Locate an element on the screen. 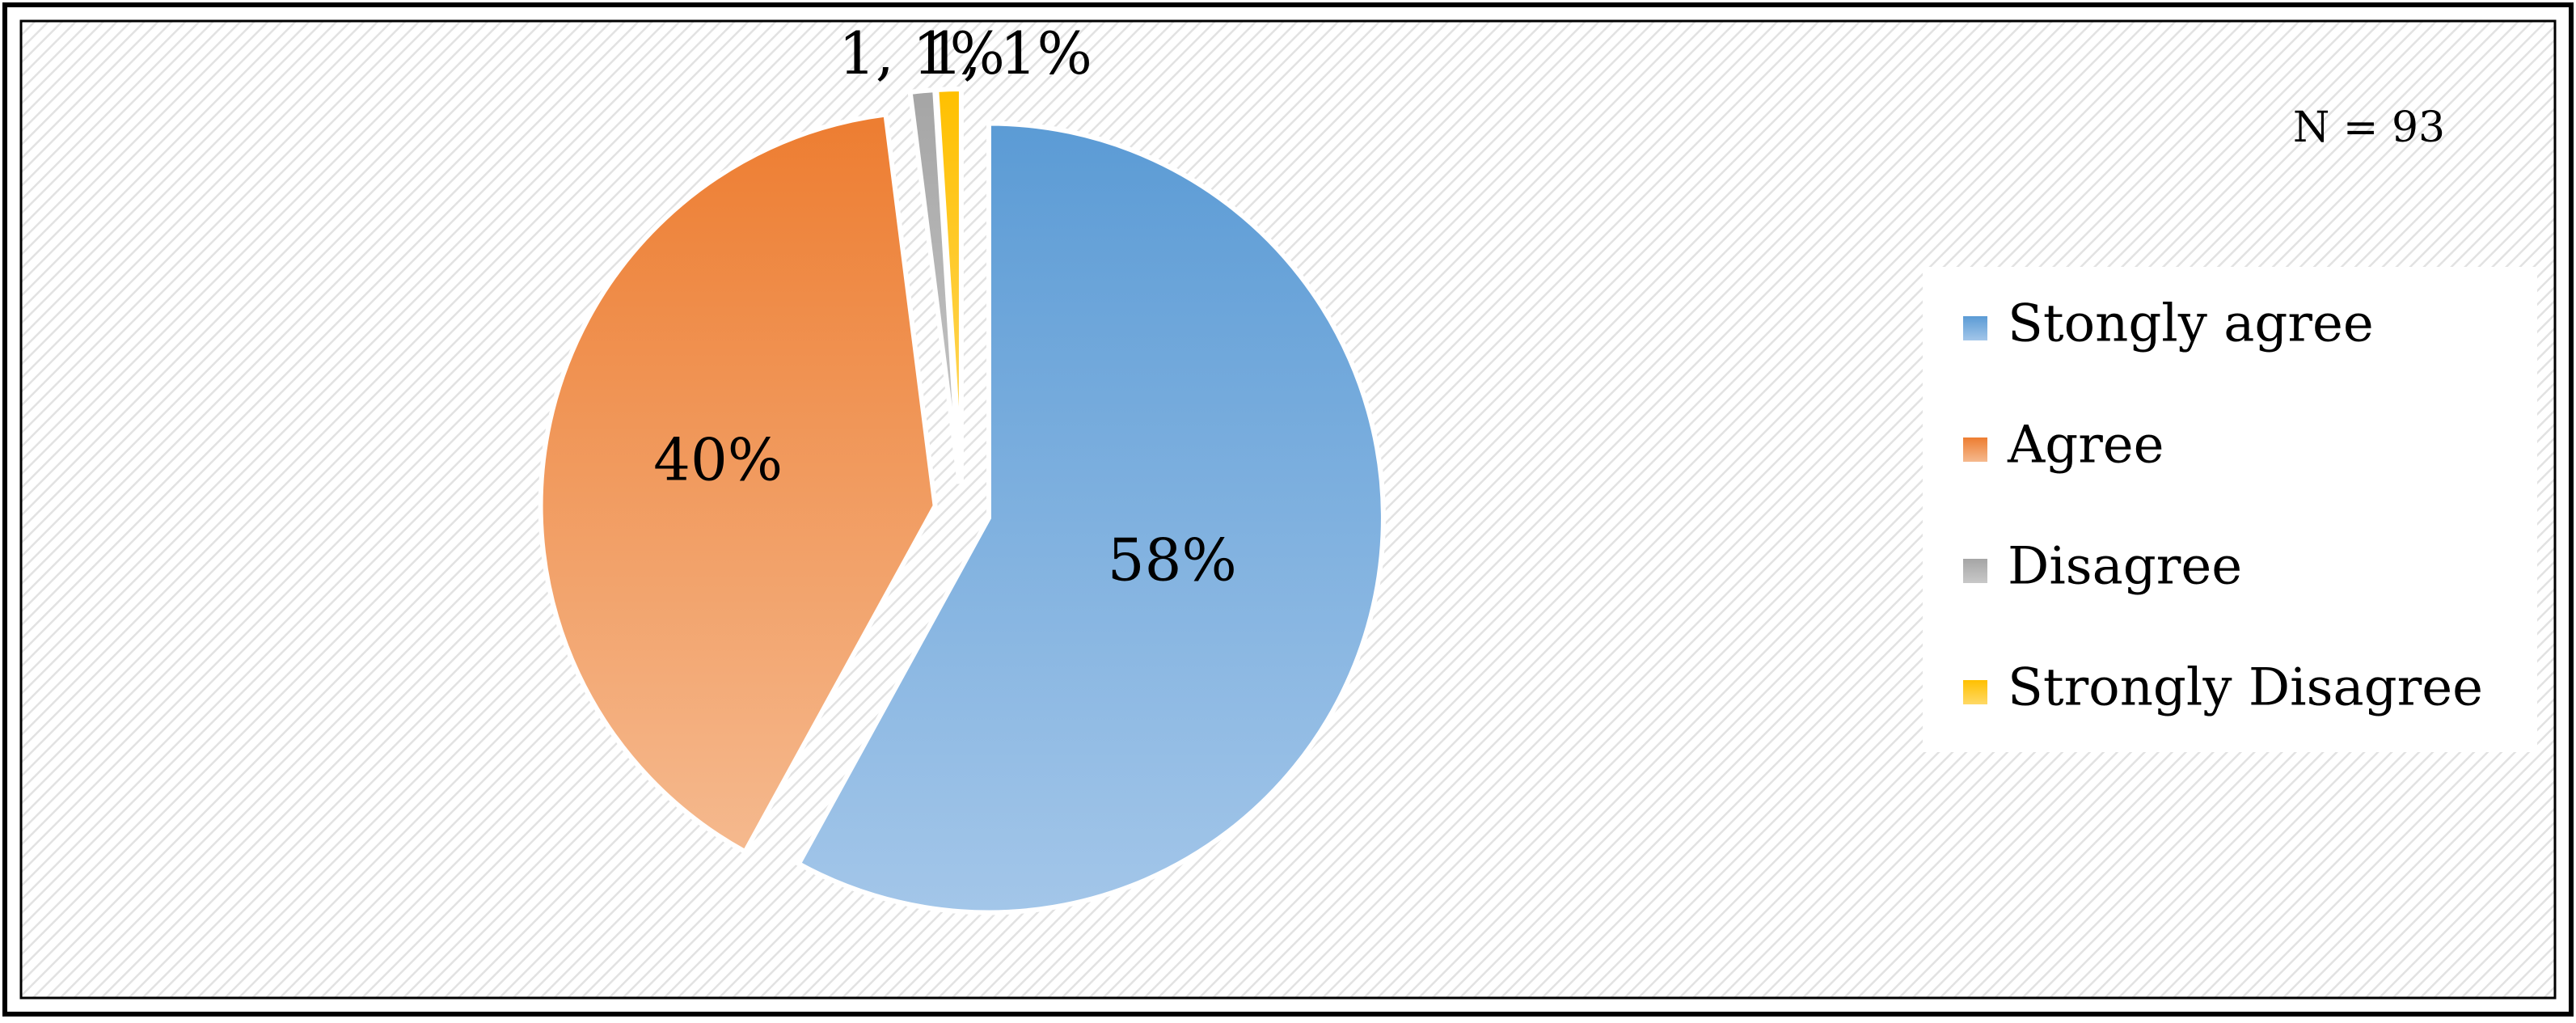 This screenshot has height=1023, width=2576. legend-label-strongly-disagree: Strongly Disagree is located at coordinates (2245, 688).